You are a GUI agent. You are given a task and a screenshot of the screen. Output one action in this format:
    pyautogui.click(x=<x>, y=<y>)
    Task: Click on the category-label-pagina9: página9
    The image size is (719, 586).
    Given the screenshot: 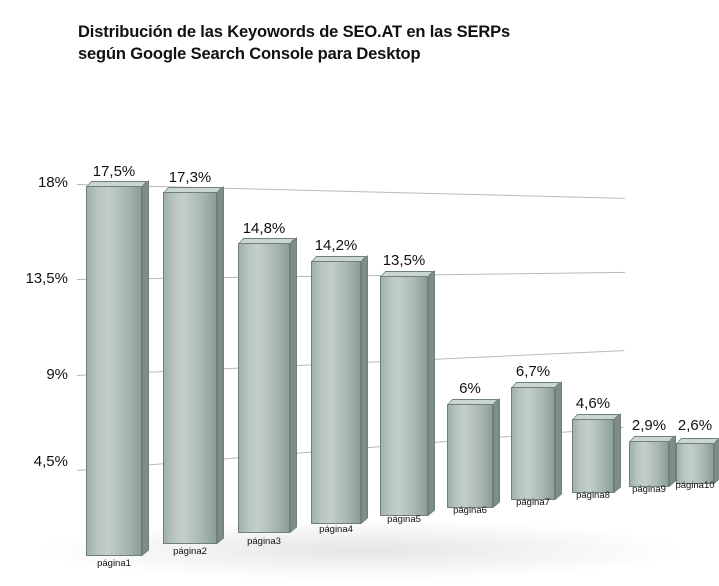 What is the action you would take?
    pyautogui.click(x=649, y=489)
    